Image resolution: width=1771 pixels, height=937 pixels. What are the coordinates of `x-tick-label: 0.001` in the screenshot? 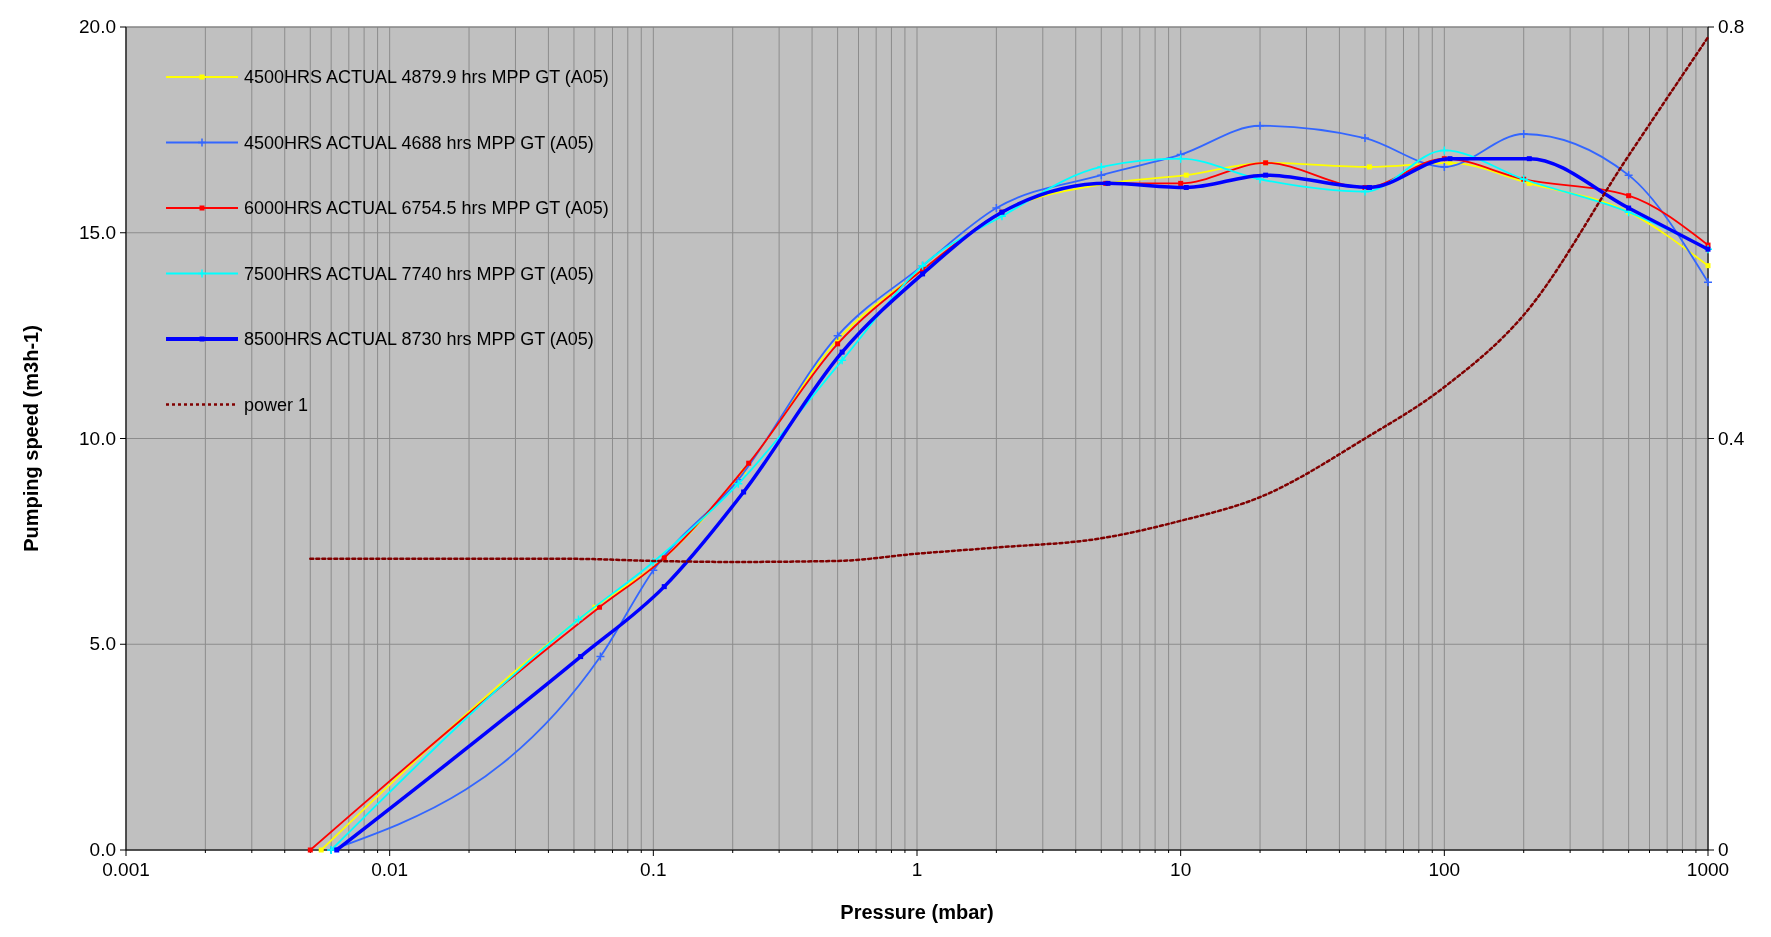 It's located at (126, 869).